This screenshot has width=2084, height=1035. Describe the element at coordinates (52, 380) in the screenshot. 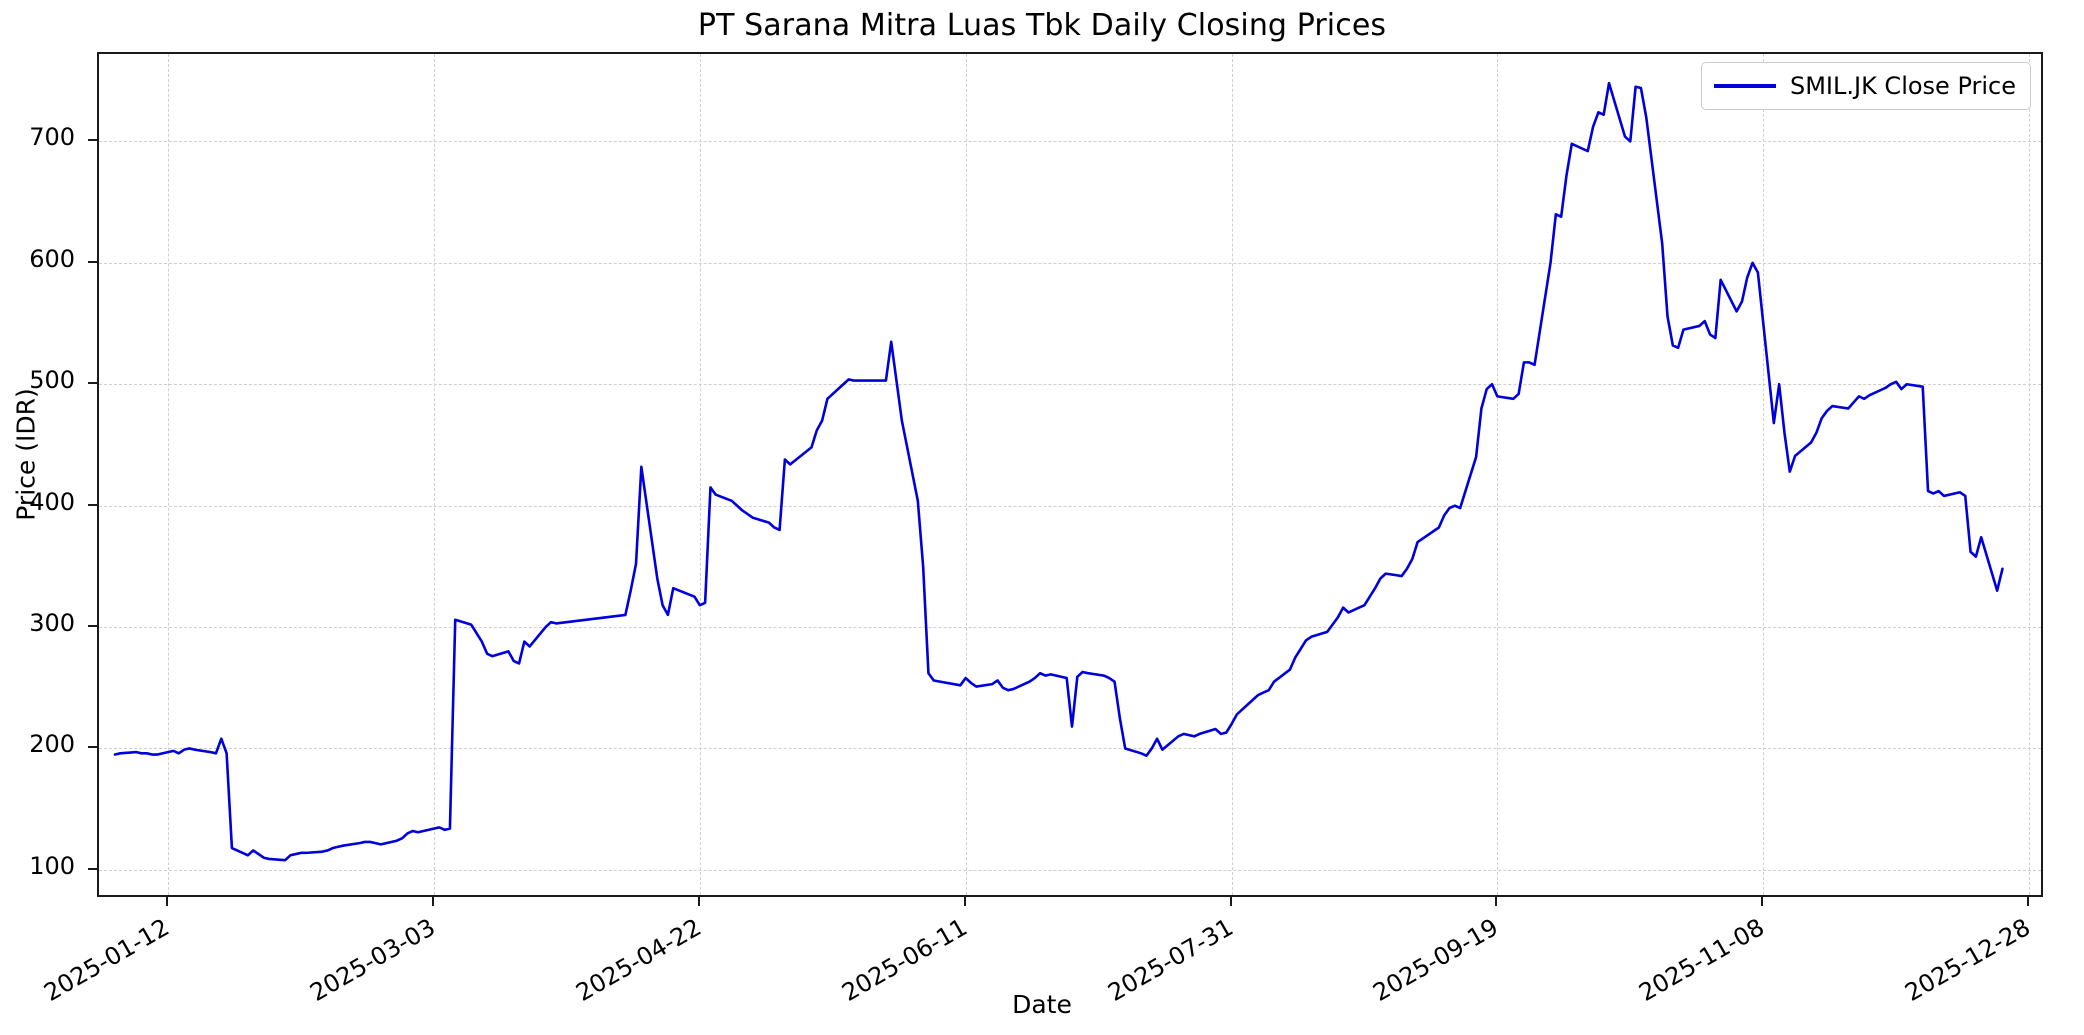

I see `y-tick-label: 500` at that location.